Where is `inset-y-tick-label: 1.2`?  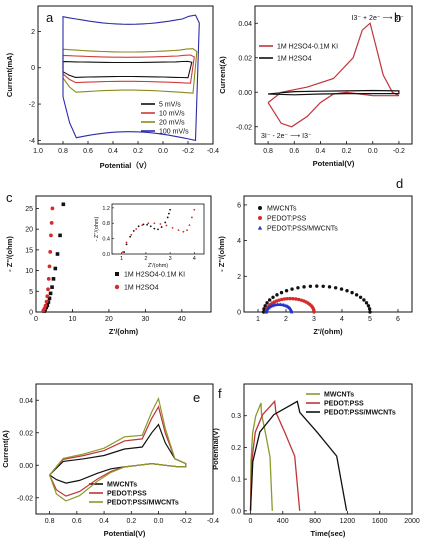
inset-y-tick-label: 1.2 is located at coordinates (106, 209).